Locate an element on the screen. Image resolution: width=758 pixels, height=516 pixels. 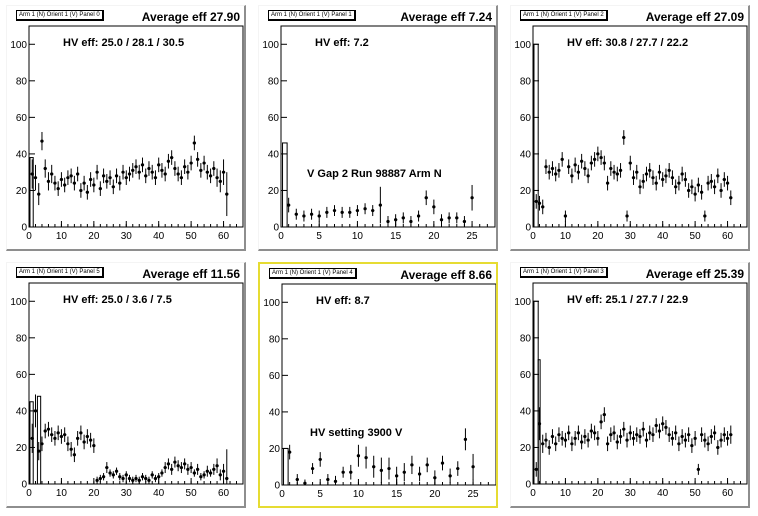
y-tick-label: 40 is located at coordinates (275, 412).